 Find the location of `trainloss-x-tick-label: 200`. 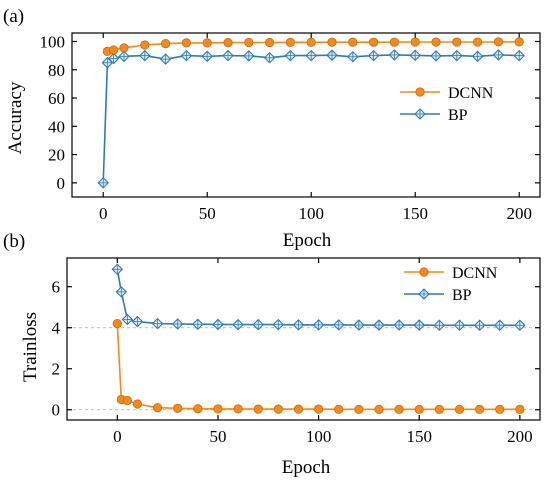

trainloss-x-tick-label: 200 is located at coordinates (520, 436).